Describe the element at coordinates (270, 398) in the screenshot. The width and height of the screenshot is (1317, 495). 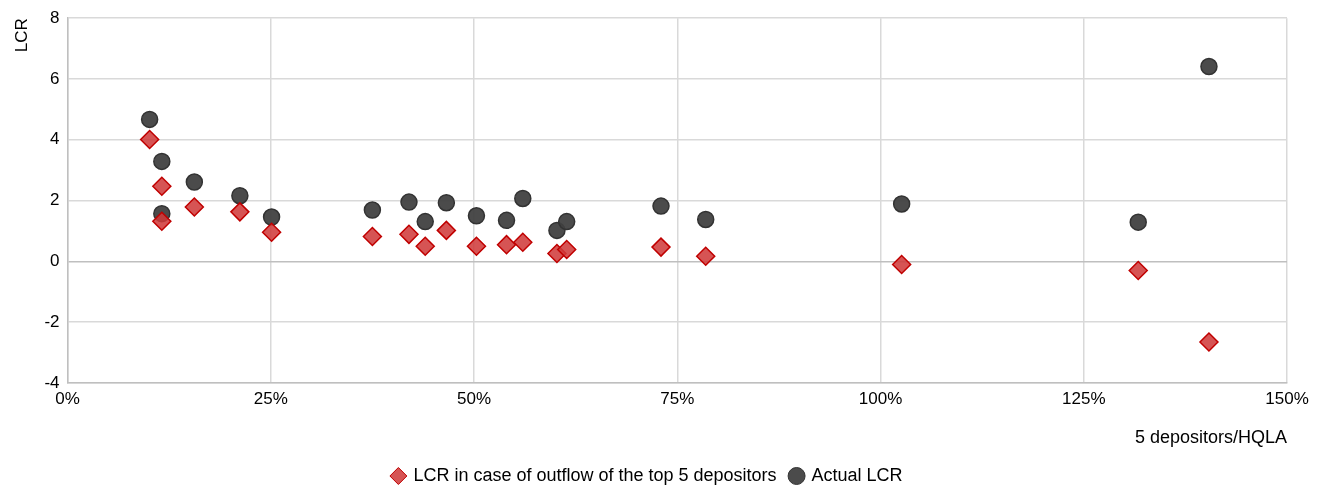
I see `x-tick-label: 25%` at that location.